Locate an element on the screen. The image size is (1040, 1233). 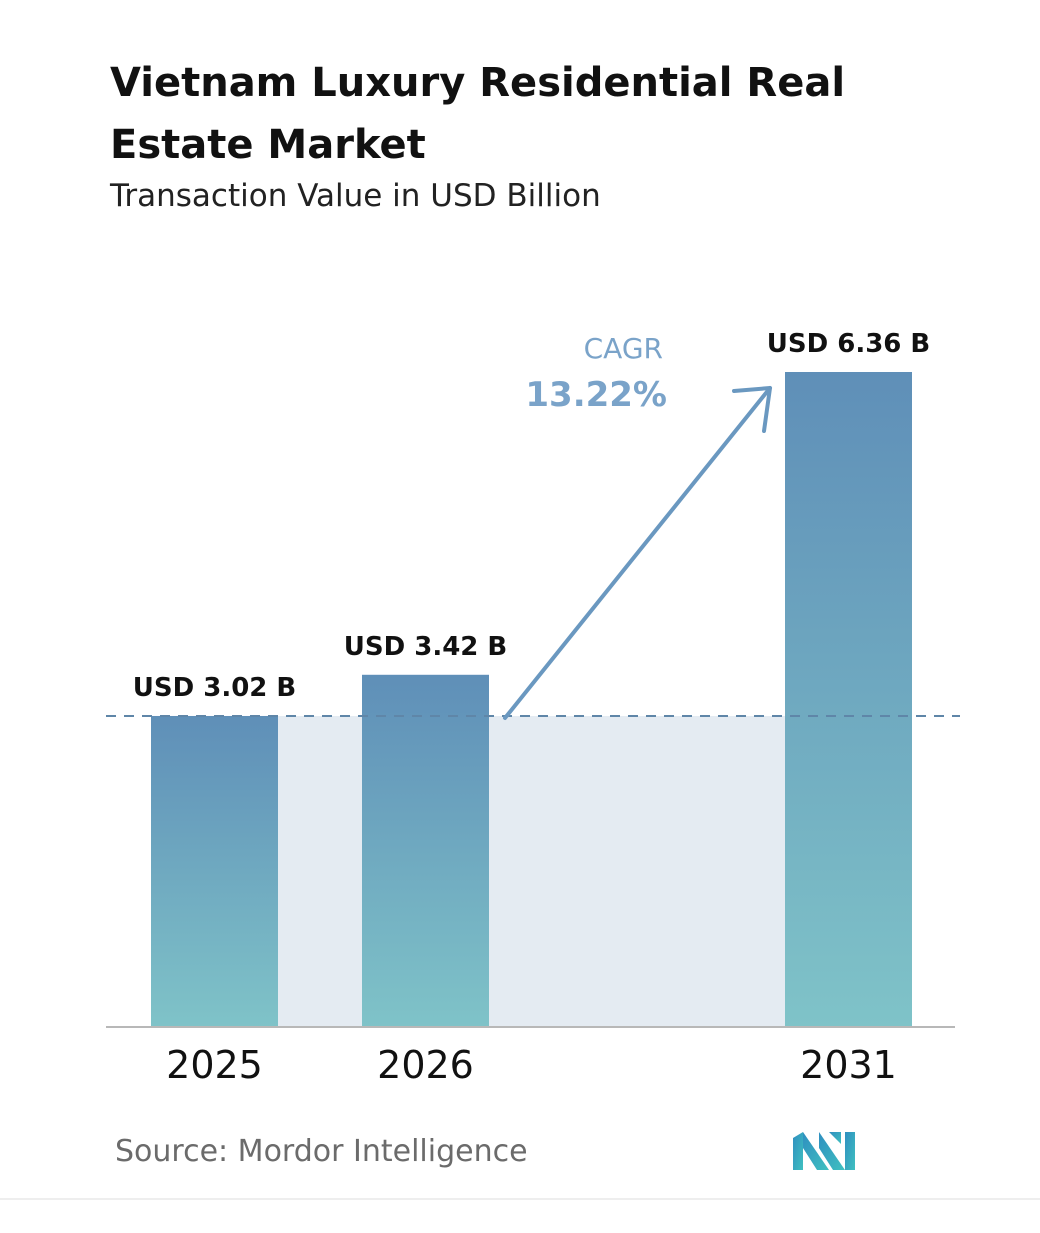
value-label-2026: USD 3.42 B is located at coordinates (426, 647).